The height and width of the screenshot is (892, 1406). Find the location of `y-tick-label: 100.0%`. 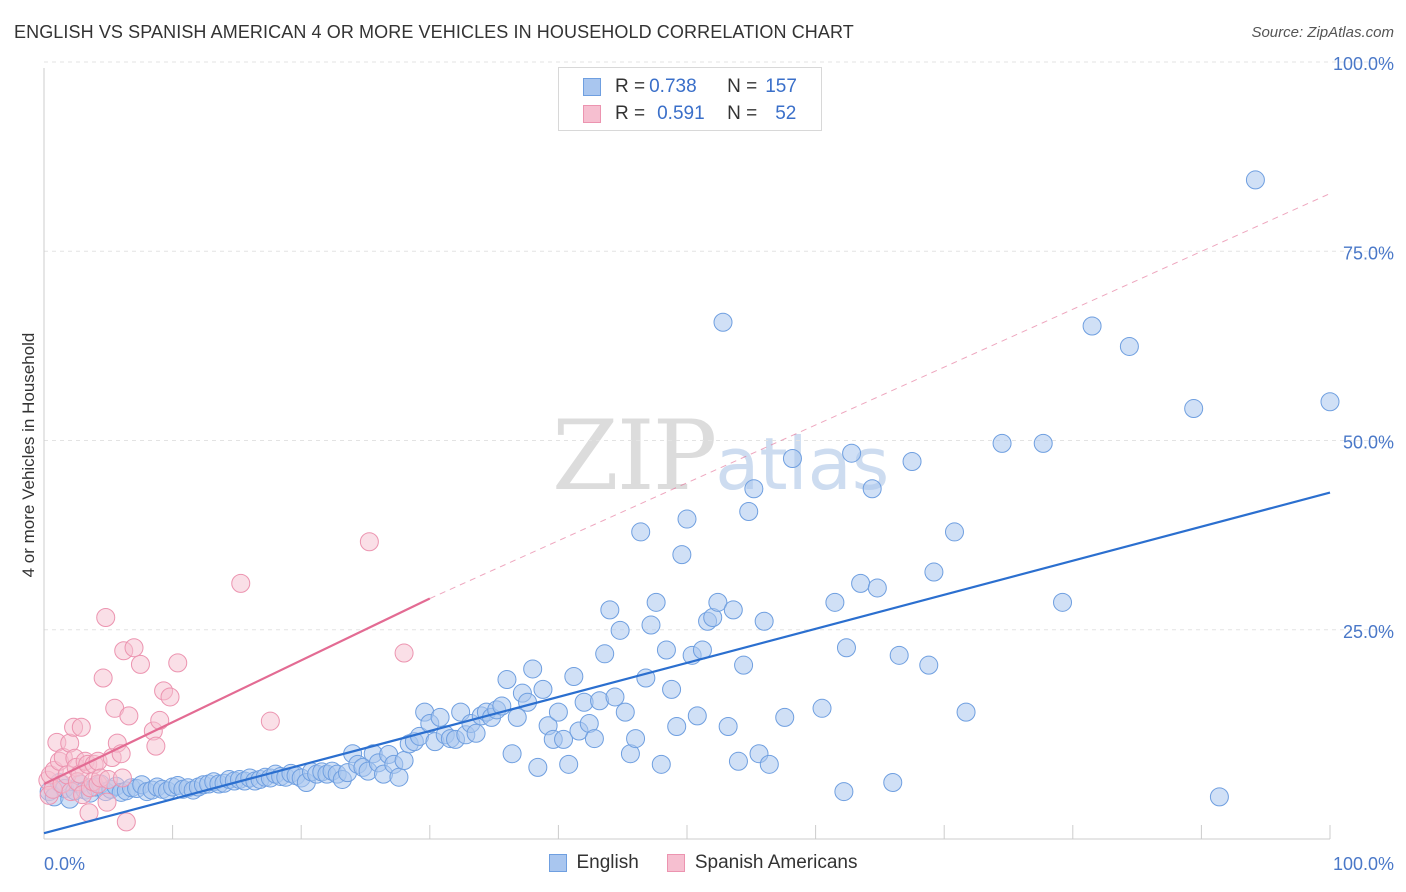

y-tick-label: 100.0% is located at coordinates (1363, 64).